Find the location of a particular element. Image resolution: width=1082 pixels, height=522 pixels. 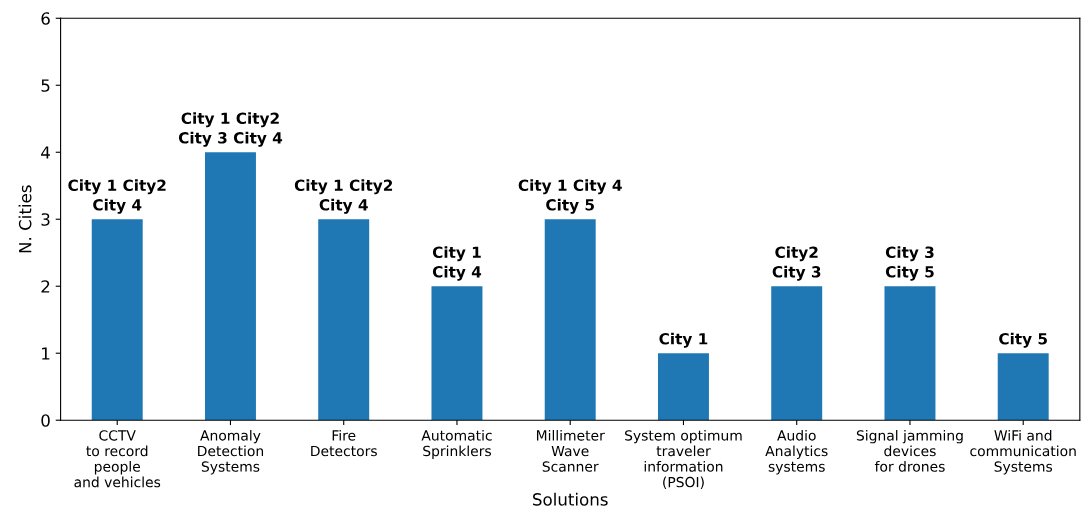

y-tick-label: 0 is located at coordinates (45, 420).